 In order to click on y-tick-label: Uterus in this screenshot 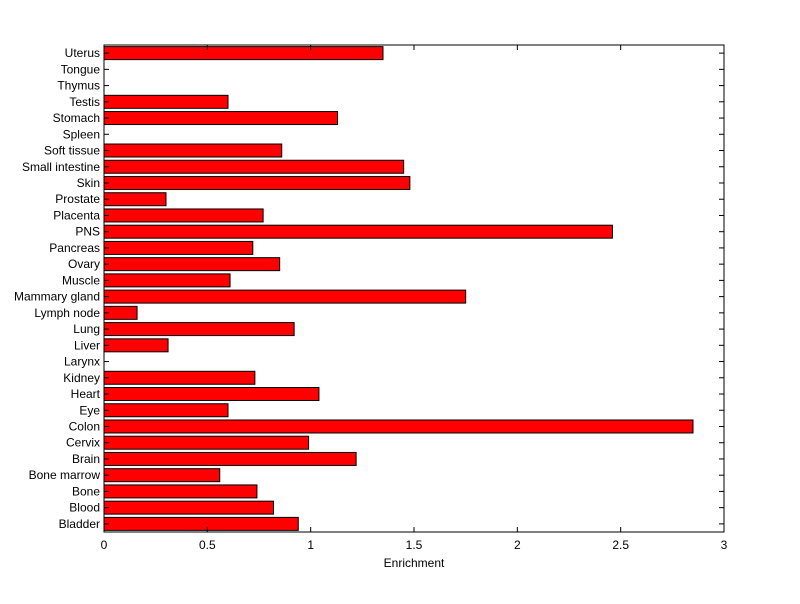, I will do `click(82, 53)`.